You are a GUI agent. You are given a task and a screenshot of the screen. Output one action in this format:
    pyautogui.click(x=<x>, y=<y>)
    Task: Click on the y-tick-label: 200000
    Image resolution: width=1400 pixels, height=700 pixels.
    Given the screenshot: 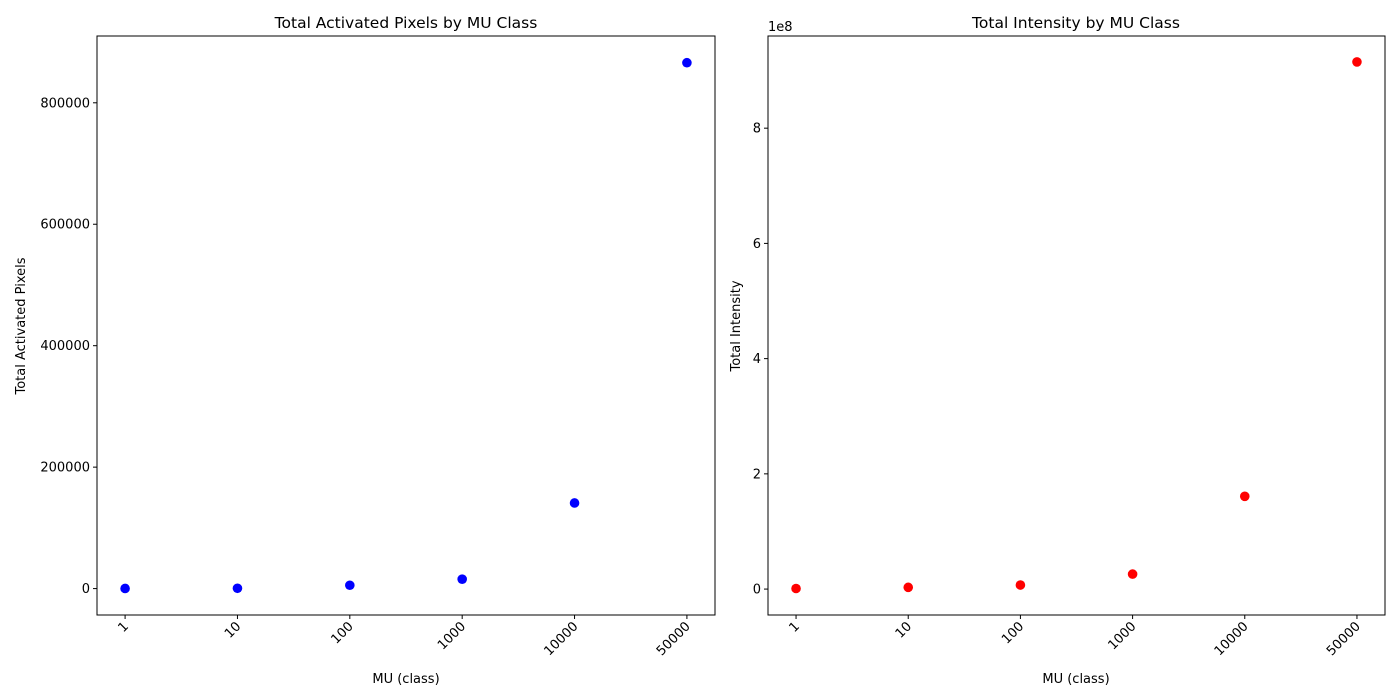 What is the action you would take?
    pyautogui.click(x=65, y=468)
    